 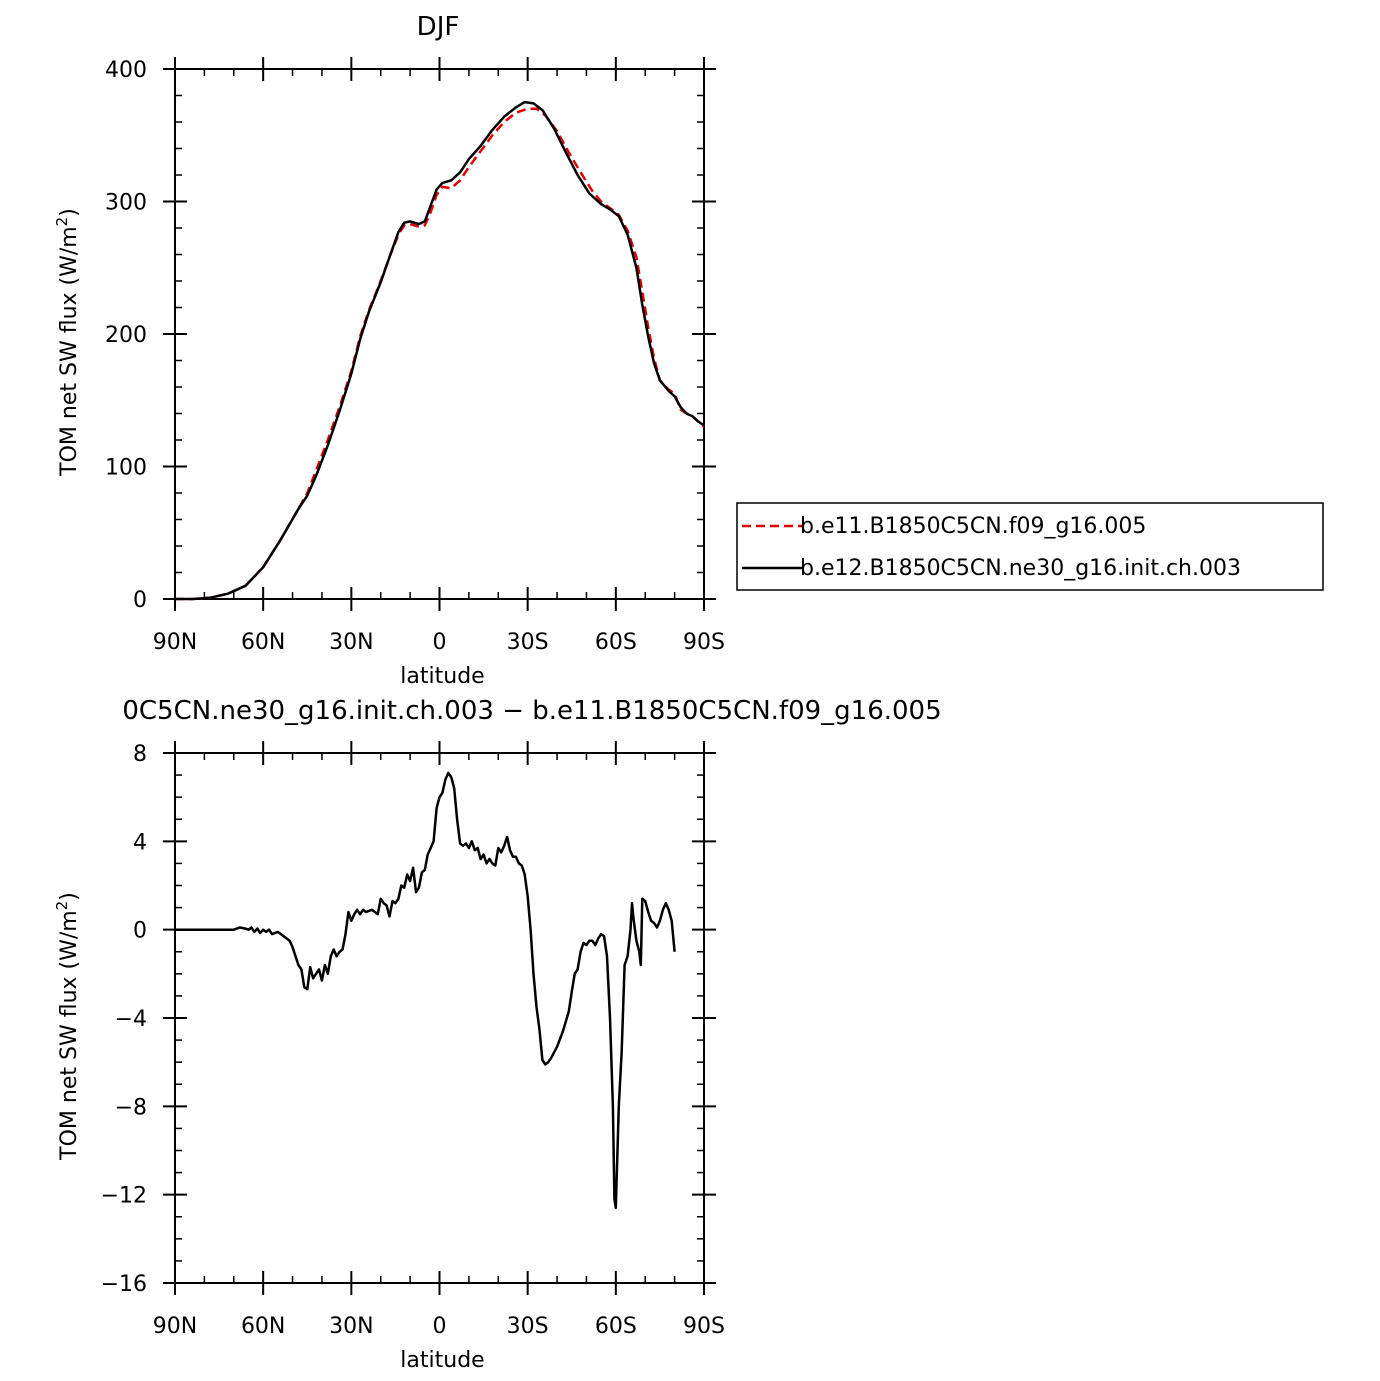 I want to click on legend-label: b.e12.B1850C5CN.ne30_g16.init.ch.003, so click(x=1020, y=568).